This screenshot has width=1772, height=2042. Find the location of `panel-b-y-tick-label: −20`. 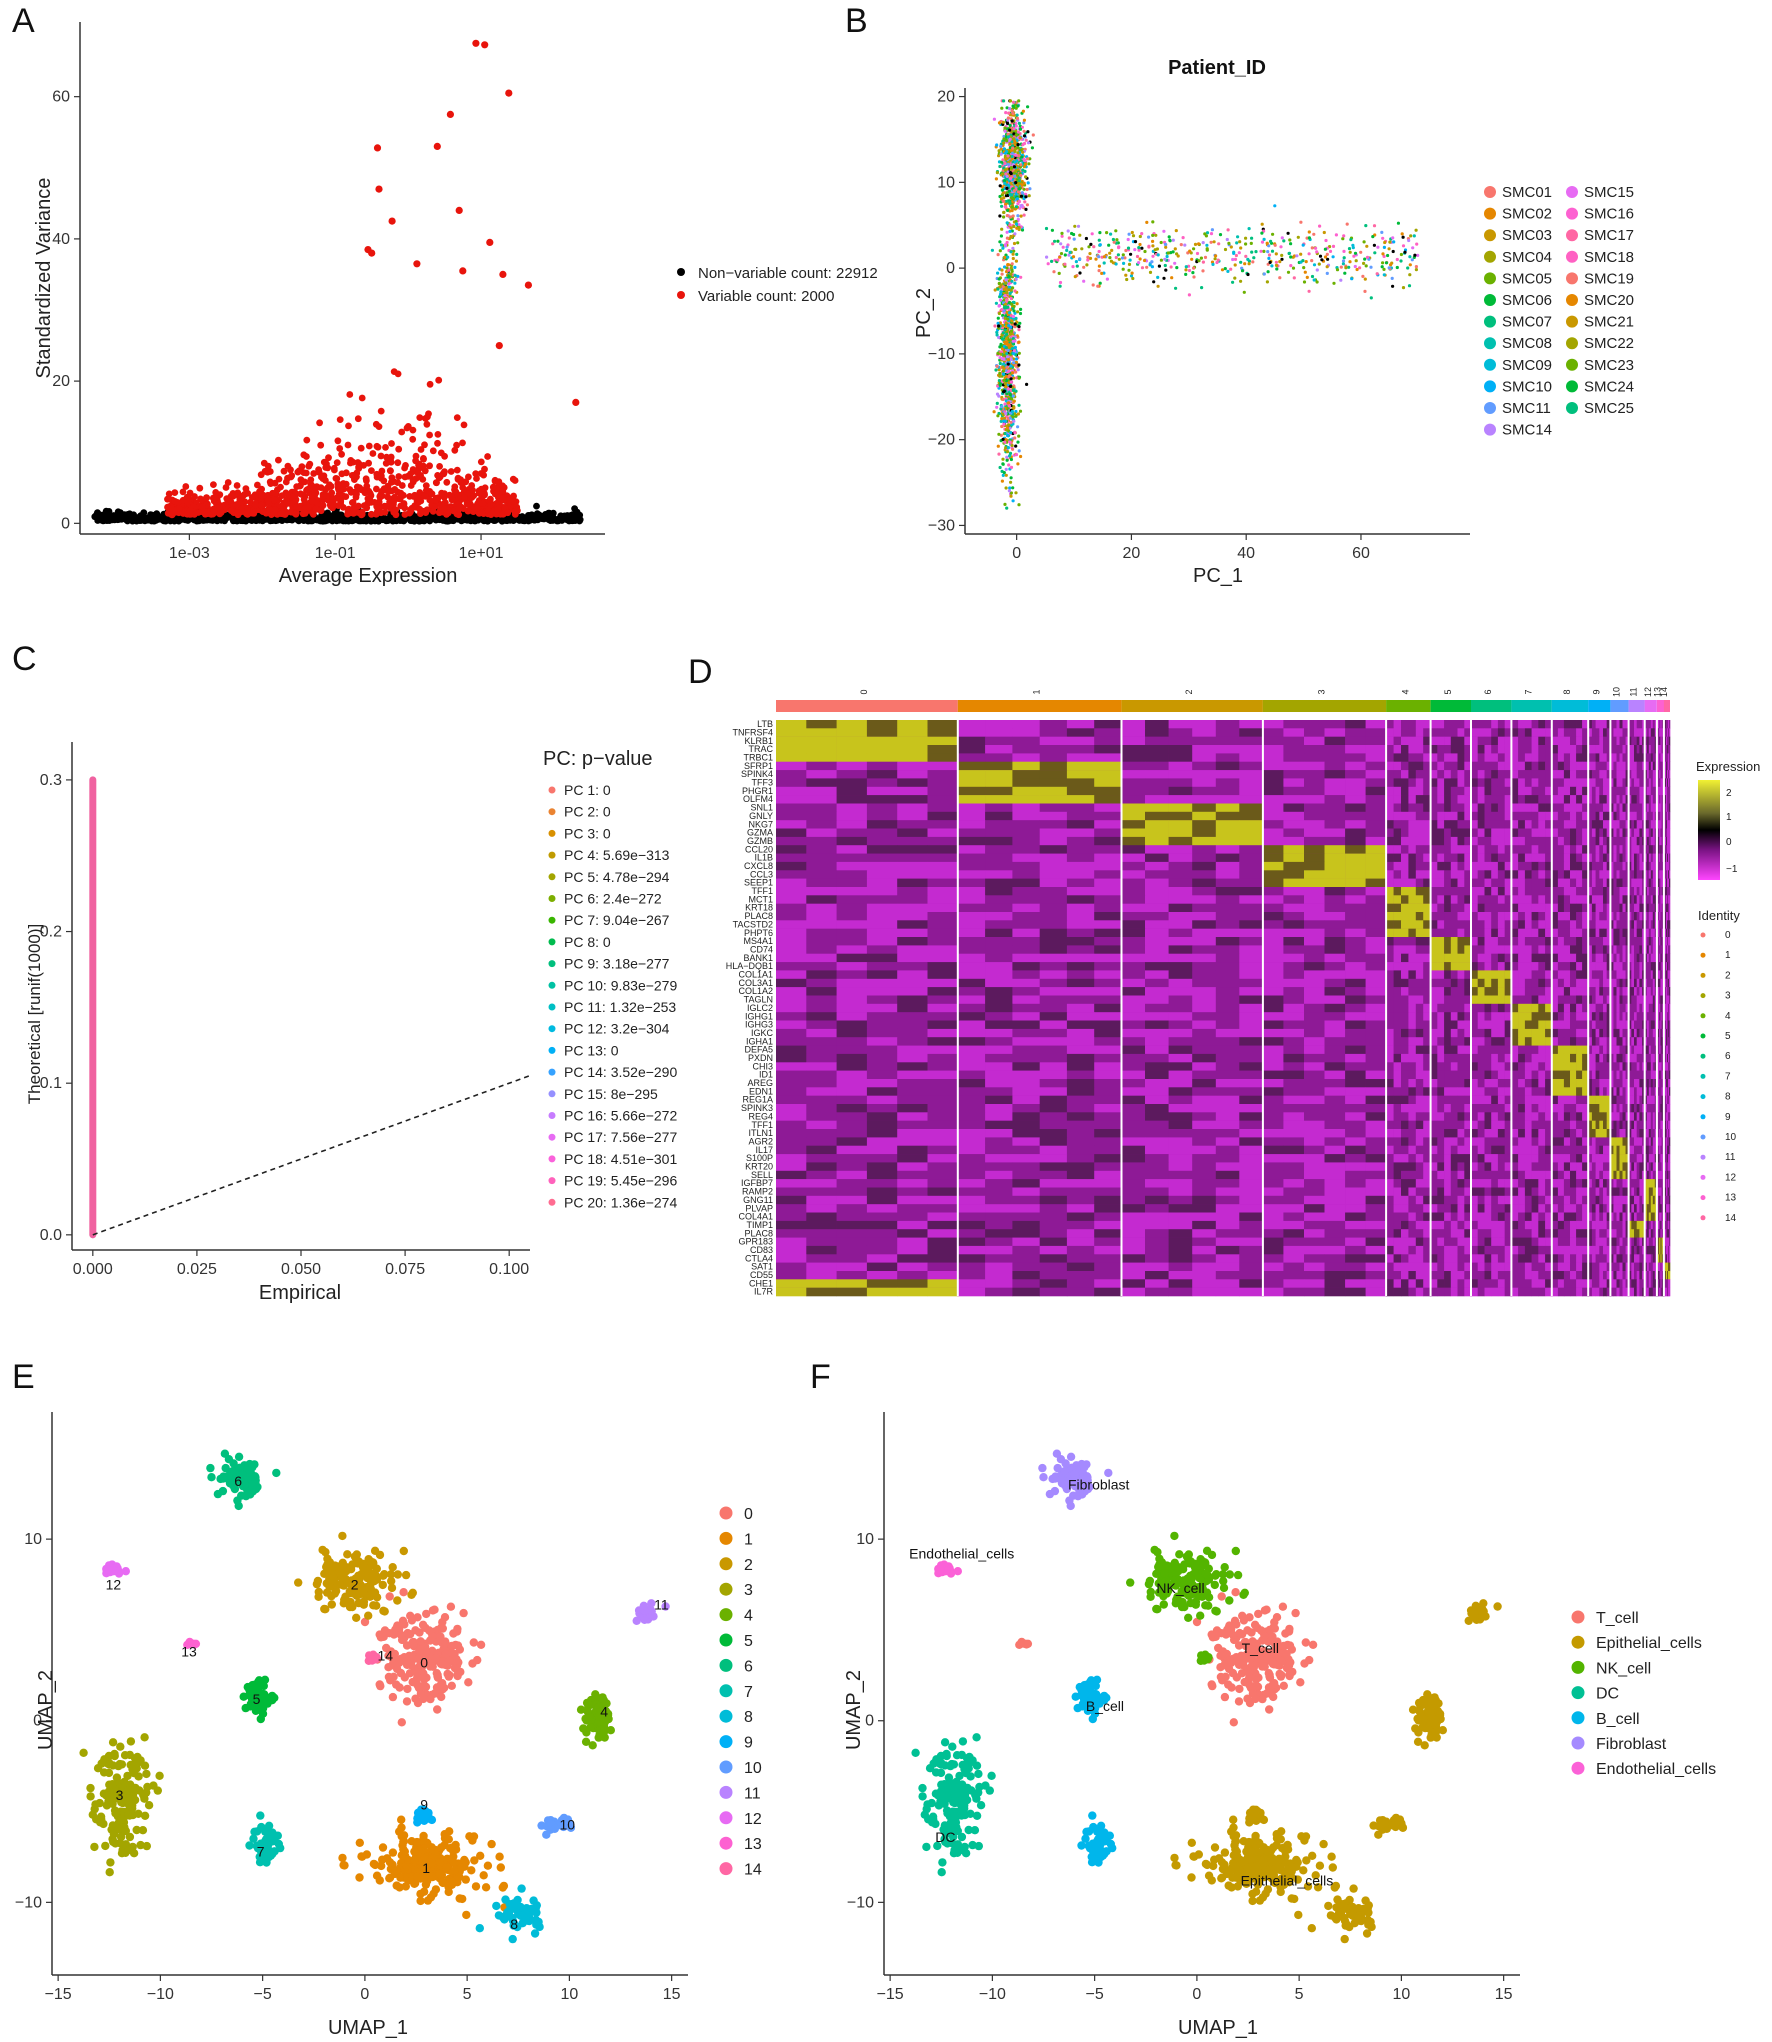

panel-b-y-tick-label: −20 is located at coordinates (941, 440).